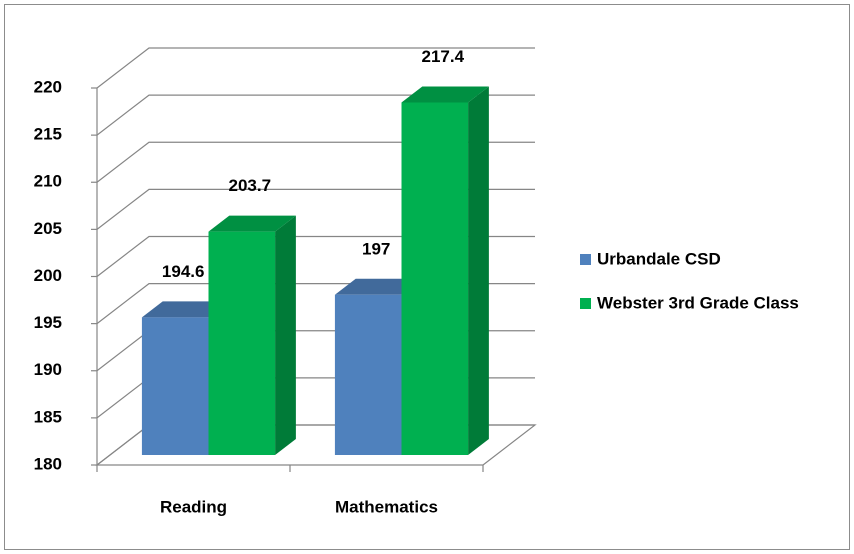 This screenshot has height=554, width=854. Describe the element at coordinates (48, 322) in the screenshot. I see `y-tick-label: 195` at that location.